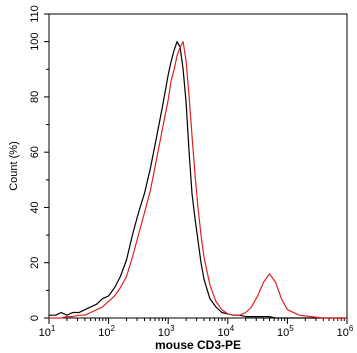 This screenshot has height=353, width=357. Describe the element at coordinates (35, 207) in the screenshot. I see `y-tick-label: 40` at that location.